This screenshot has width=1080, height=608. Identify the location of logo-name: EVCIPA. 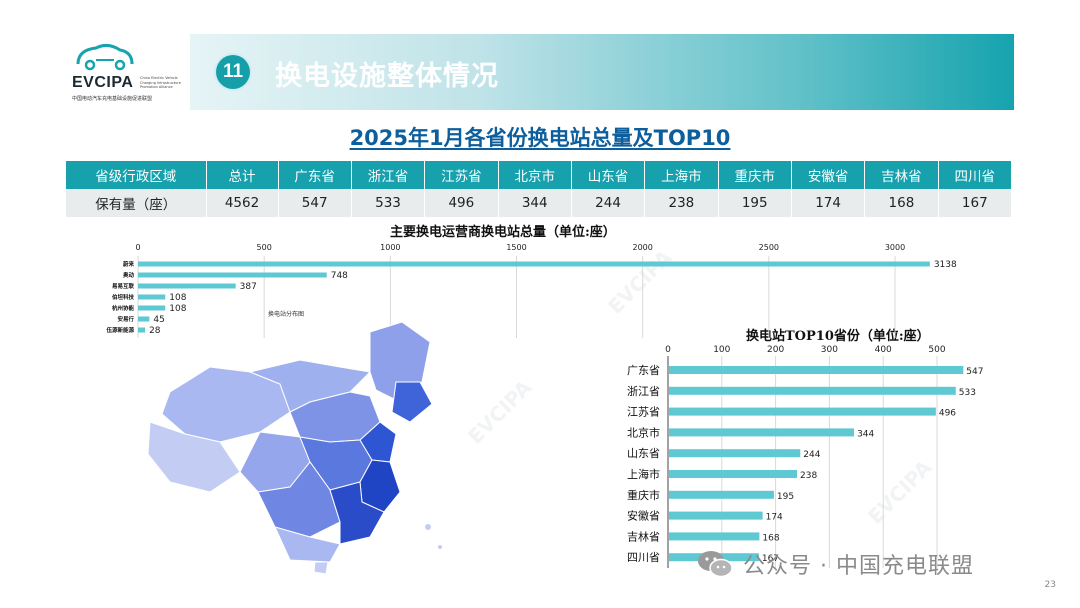
(103, 82).